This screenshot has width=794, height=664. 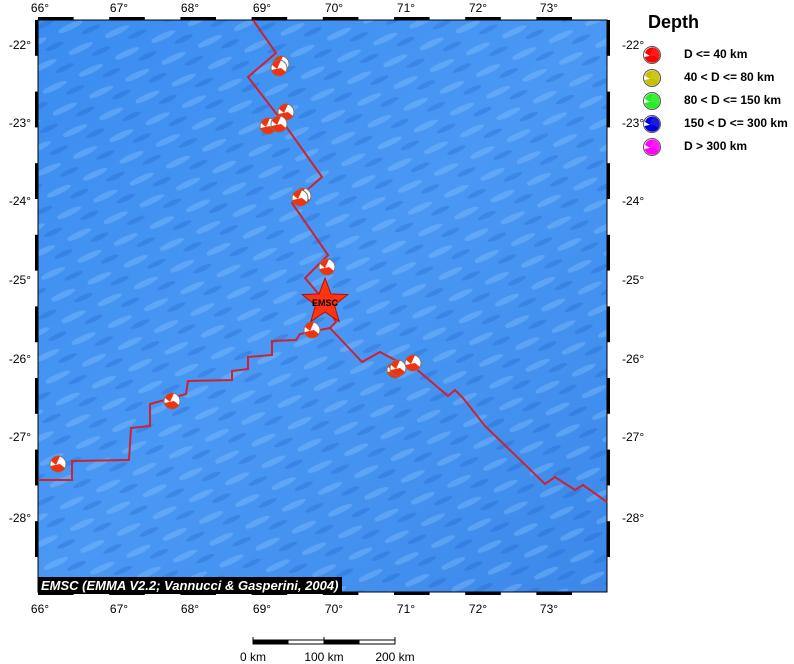 What do you see at coordinates (324, 657) in the screenshot?
I see `scale-label-100: 100 km` at bounding box center [324, 657].